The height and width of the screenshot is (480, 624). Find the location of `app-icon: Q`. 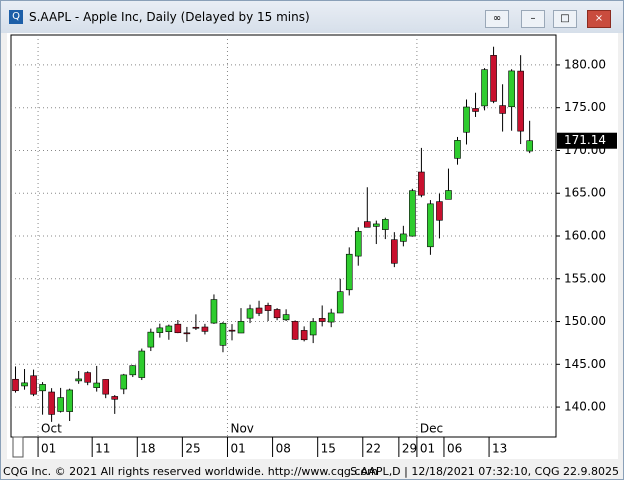

app-icon: Q is located at coordinates (16, 17).